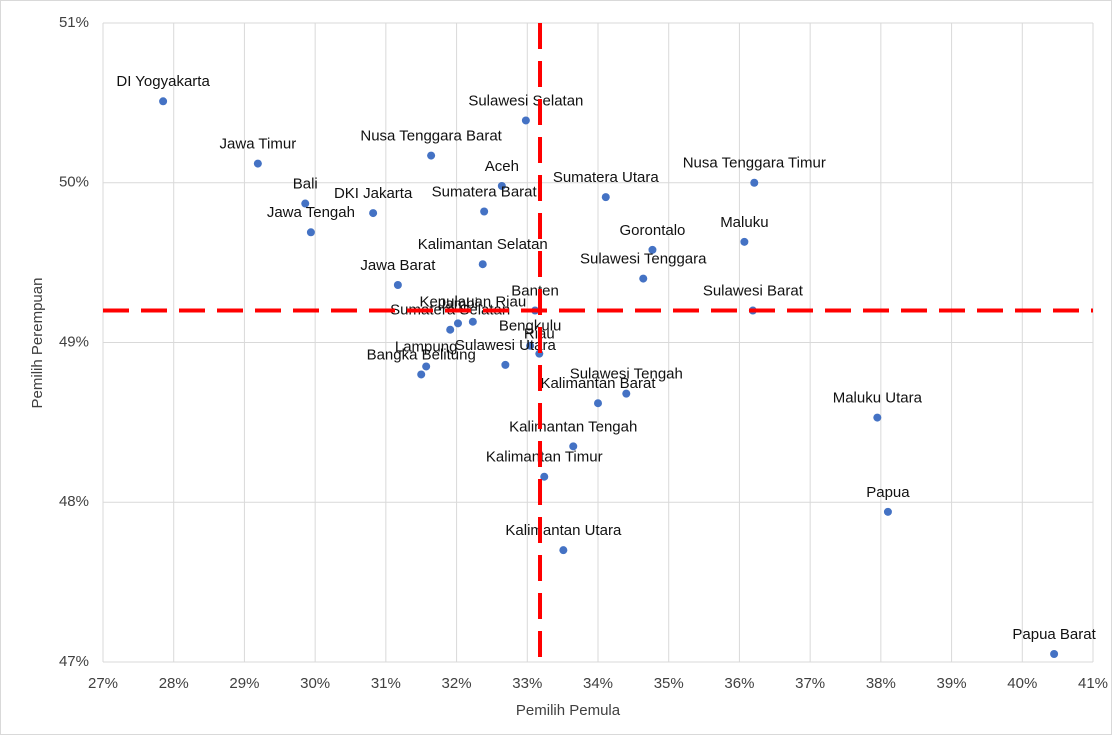 The width and height of the screenshot is (1112, 735). What do you see at coordinates (878, 398) in the screenshot?
I see `point-label: Maluku Utara` at bounding box center [878, 398].